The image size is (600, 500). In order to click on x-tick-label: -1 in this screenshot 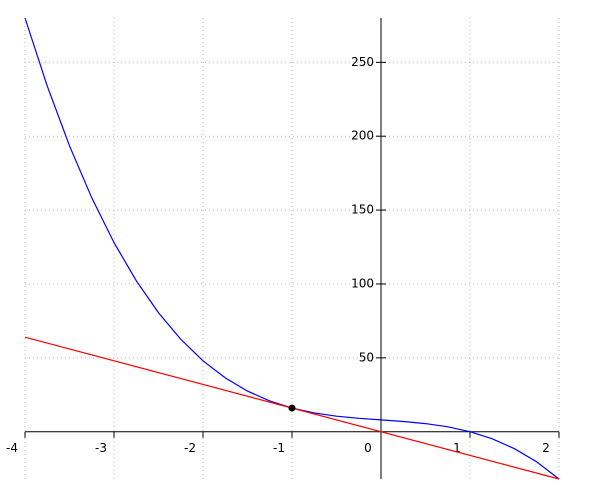, I will do `click(279, 448)`.